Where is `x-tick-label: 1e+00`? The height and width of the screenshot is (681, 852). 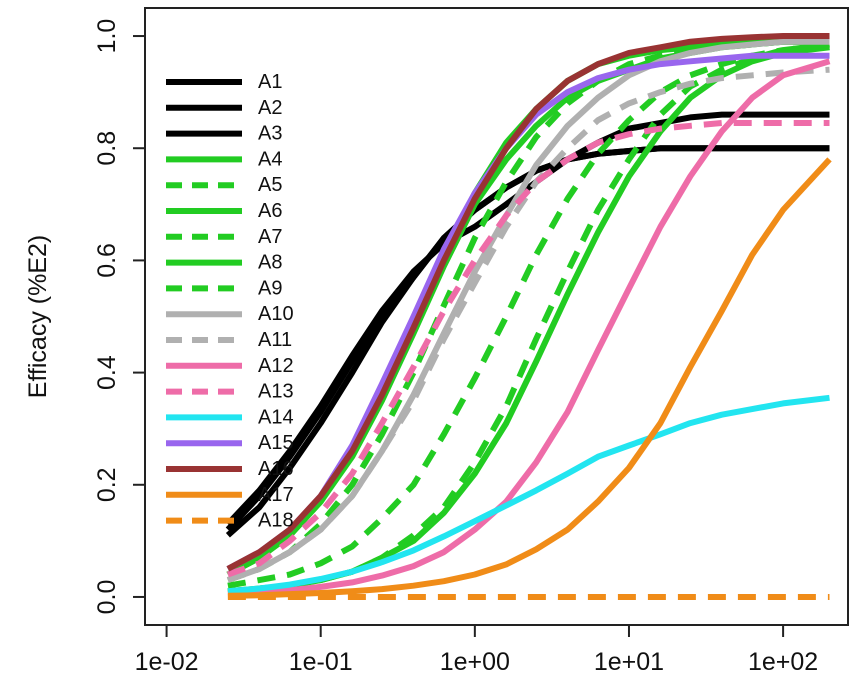
x-tick-label: 1e+00 is located at coordinates (475, 662).